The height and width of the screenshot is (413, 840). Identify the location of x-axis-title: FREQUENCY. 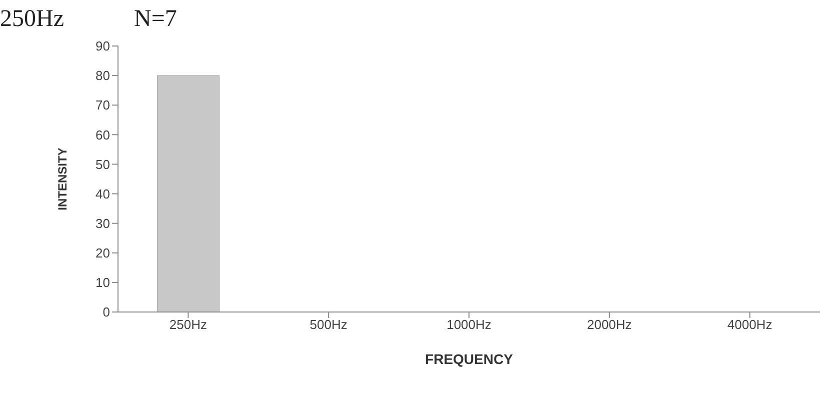
(469, 359).